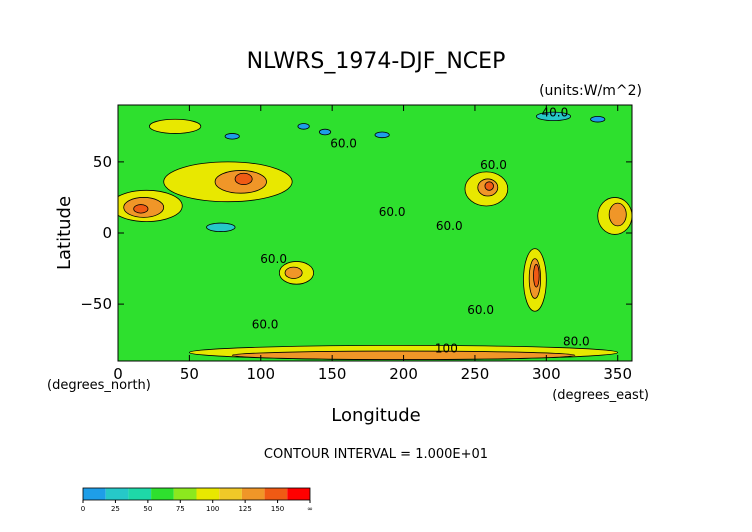 The width and height of the screenshot is (752, 532). Describe the element at coordinates (392, 212) in the screenshot. I see `contour-label-2: 60.0` at that location.